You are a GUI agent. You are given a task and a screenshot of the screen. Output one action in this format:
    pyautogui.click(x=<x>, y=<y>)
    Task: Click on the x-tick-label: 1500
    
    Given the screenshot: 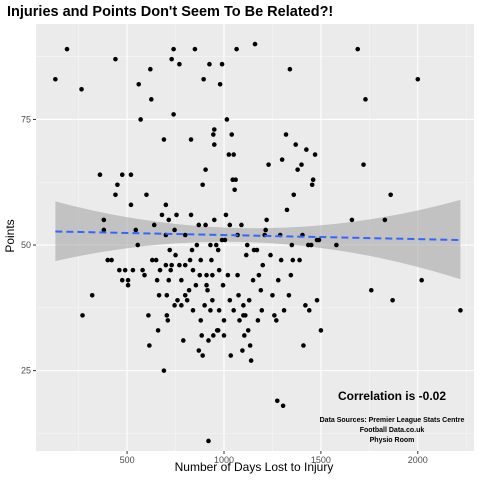 What is the action you would take?
    pyautogui.click(x=321, y=460)
    